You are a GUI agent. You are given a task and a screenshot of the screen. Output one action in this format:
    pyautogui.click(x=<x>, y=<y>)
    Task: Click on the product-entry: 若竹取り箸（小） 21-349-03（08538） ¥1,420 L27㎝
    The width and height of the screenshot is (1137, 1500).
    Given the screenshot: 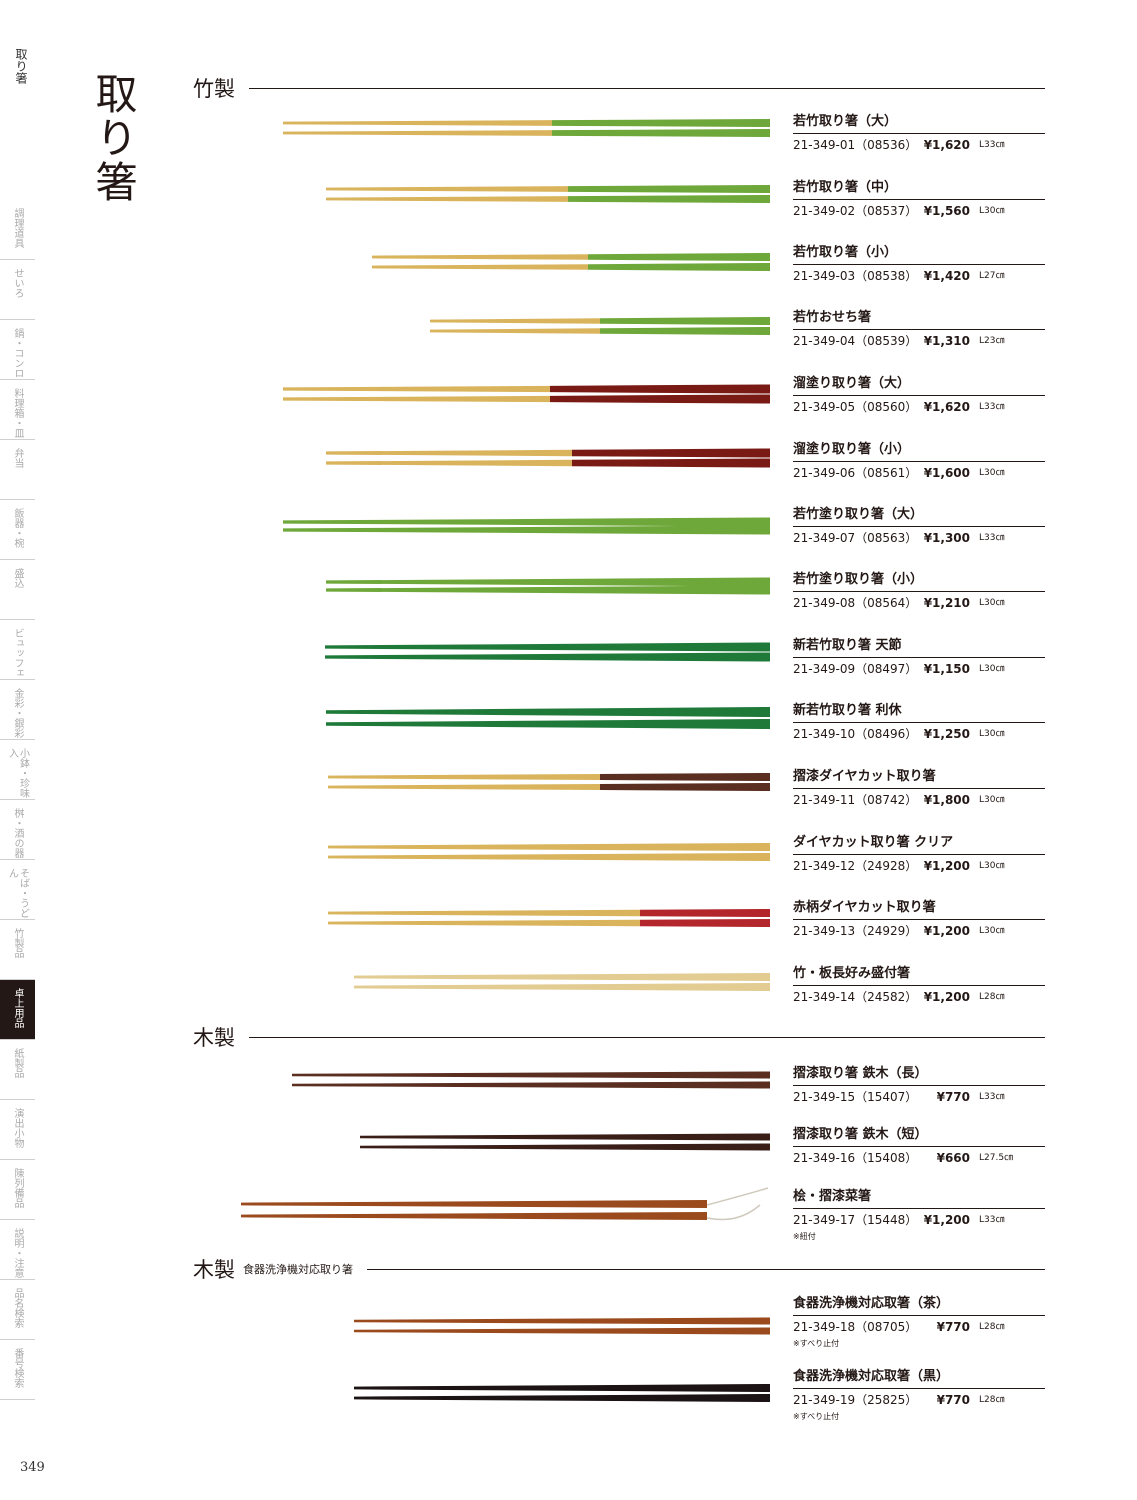 What is the action you would take?
    pyautogui.click(x=919, y=263)
    